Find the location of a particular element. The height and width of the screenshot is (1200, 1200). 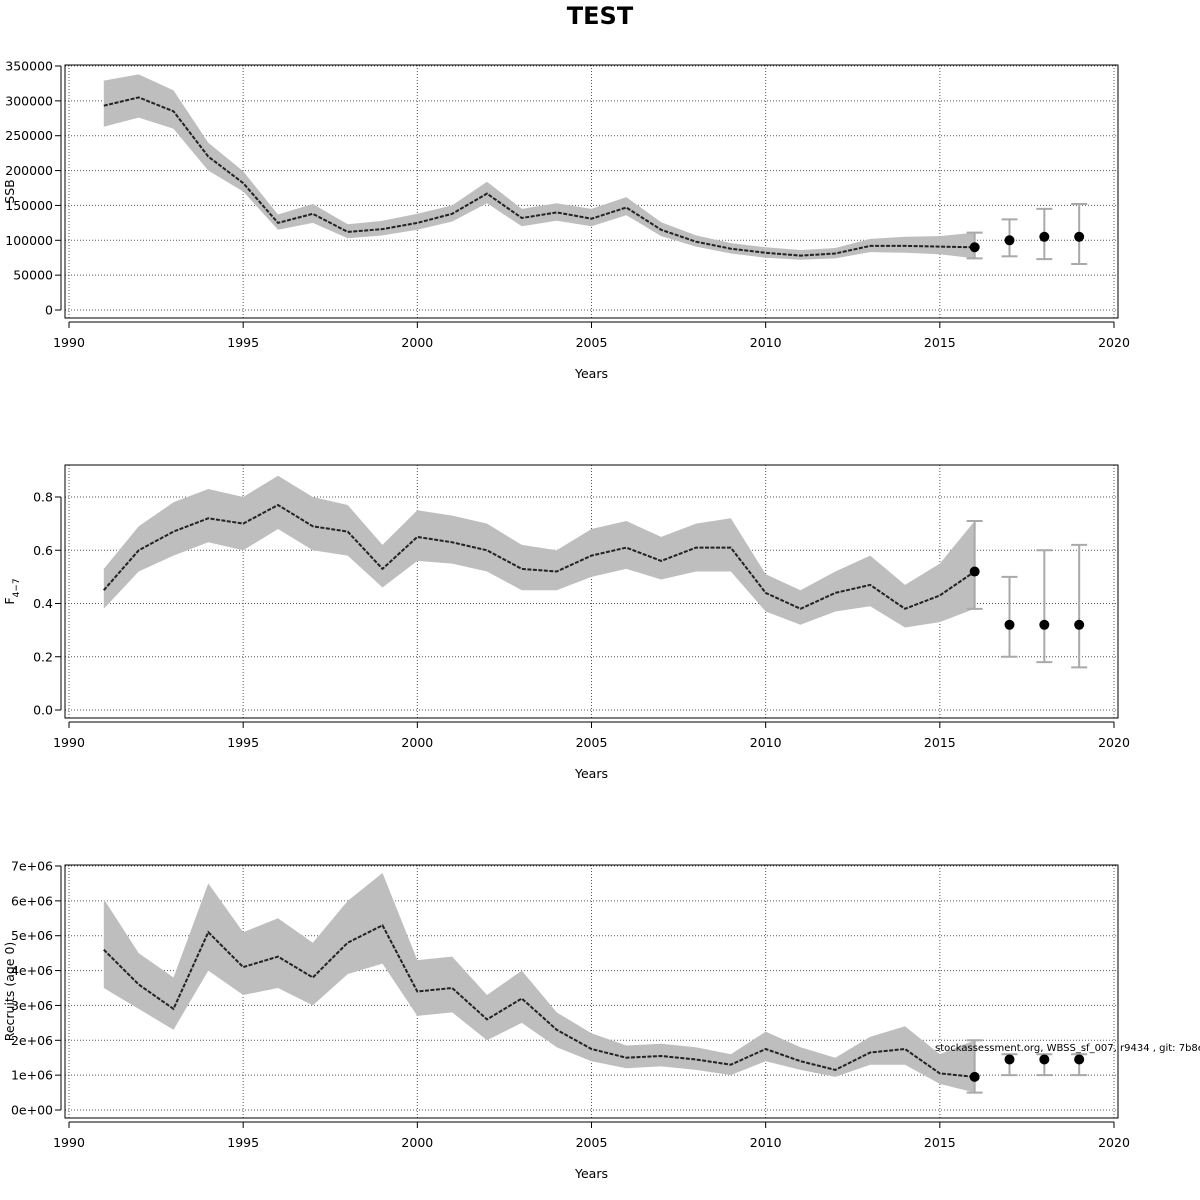

y-axis-label: Recruits (age 0) is located at coordinates (9, 992).